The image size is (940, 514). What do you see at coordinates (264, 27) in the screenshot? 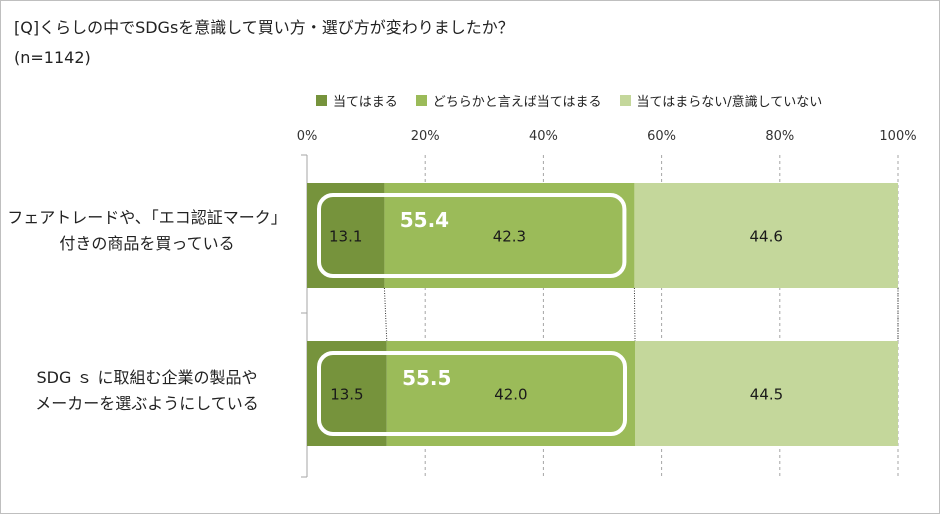
I see `chart-title: [Q]くらしの中でSDGsを意識して買い方・選び方が変わりましたか？` at bounding box center [264, 27].